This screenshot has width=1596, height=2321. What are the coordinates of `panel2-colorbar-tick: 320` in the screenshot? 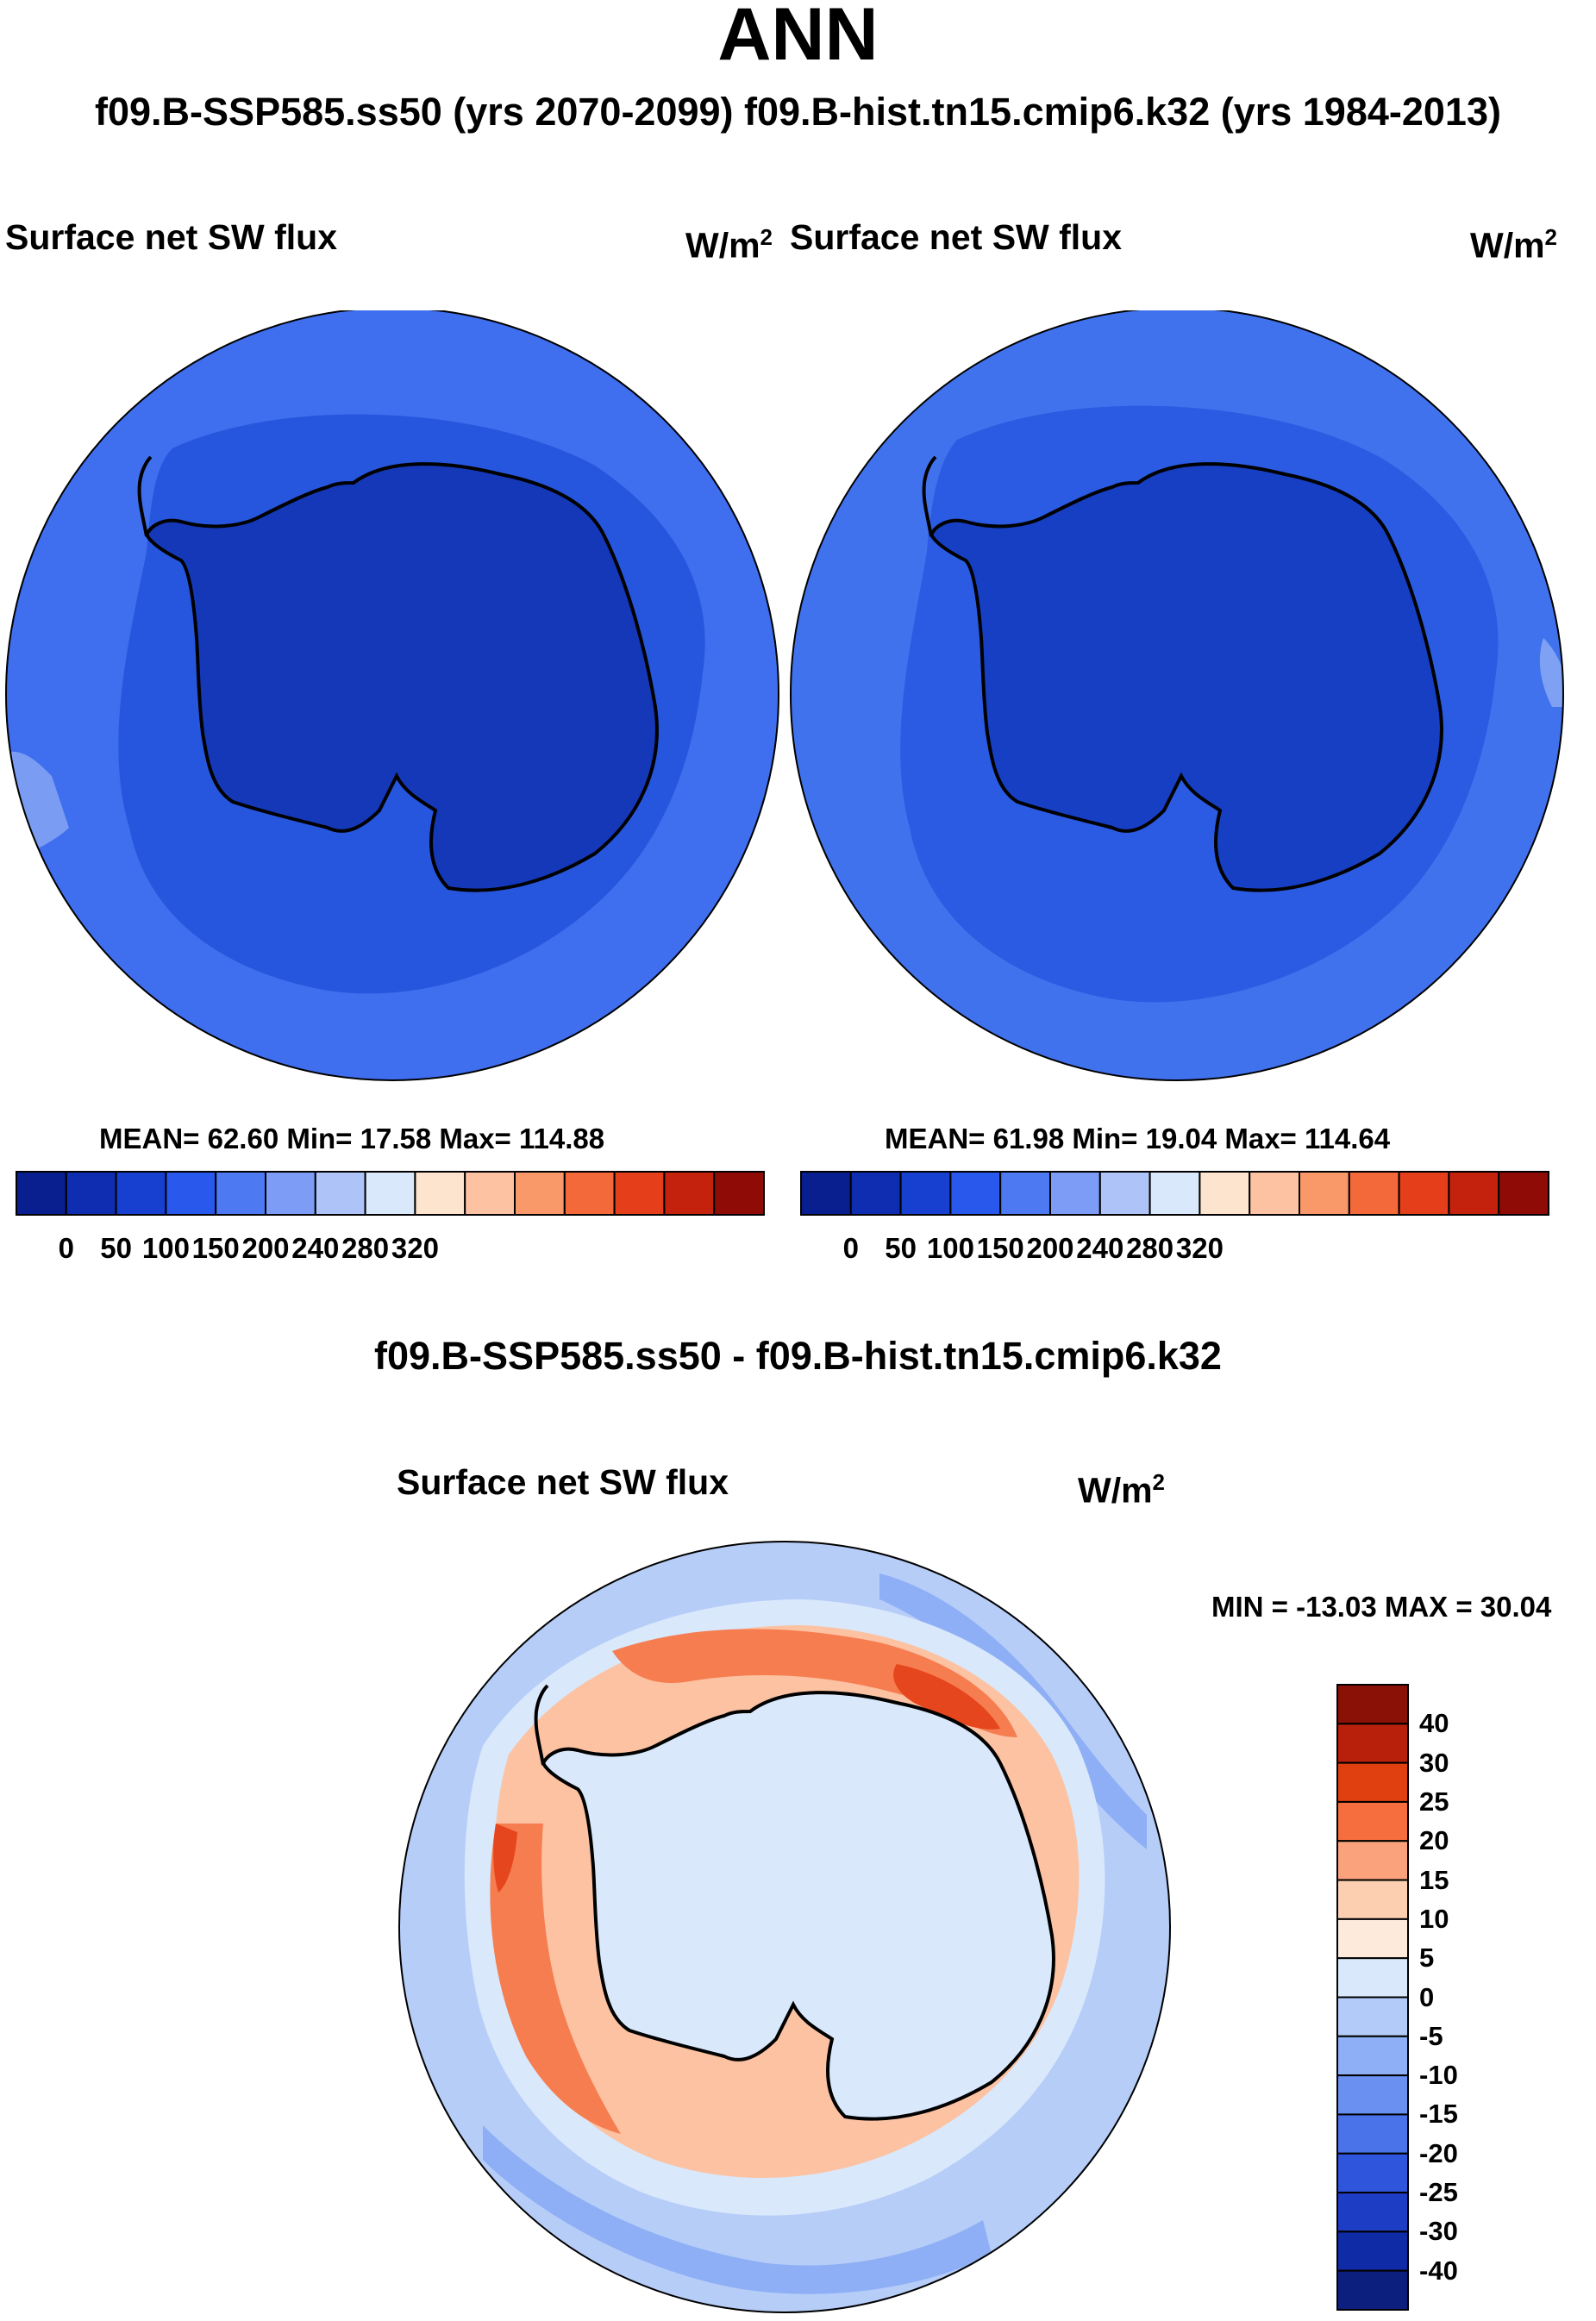 It's located at (1199, 1248).